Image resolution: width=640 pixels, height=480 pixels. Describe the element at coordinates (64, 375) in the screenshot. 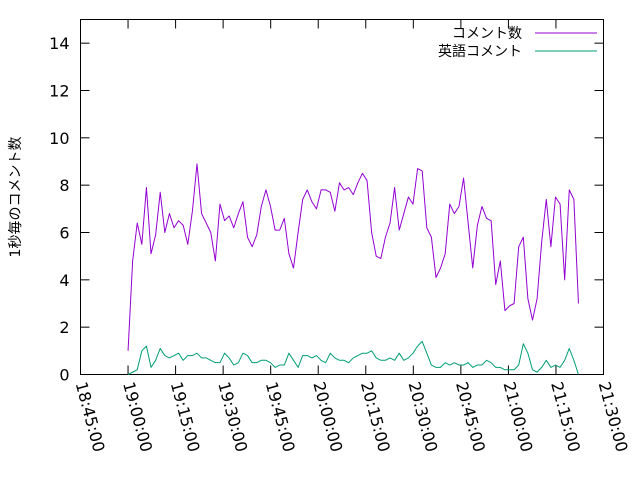

I see `y-tick-label: 0` at that location.